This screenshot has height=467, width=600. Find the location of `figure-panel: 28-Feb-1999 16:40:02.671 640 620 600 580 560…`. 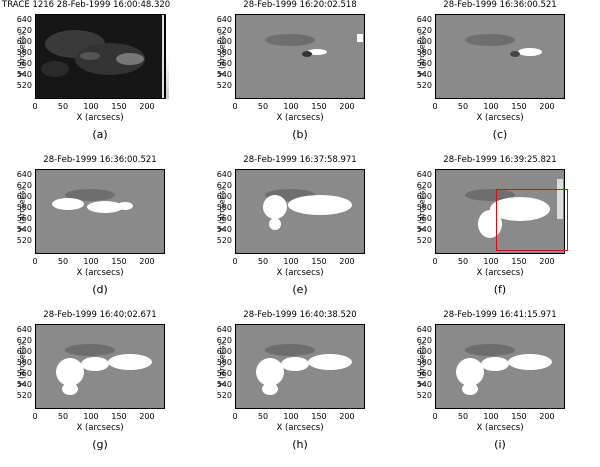

figure-panel: 28-Feb-1999 16:40:02.671 640 620 600 580 560… is located at coordinates (100, 387).